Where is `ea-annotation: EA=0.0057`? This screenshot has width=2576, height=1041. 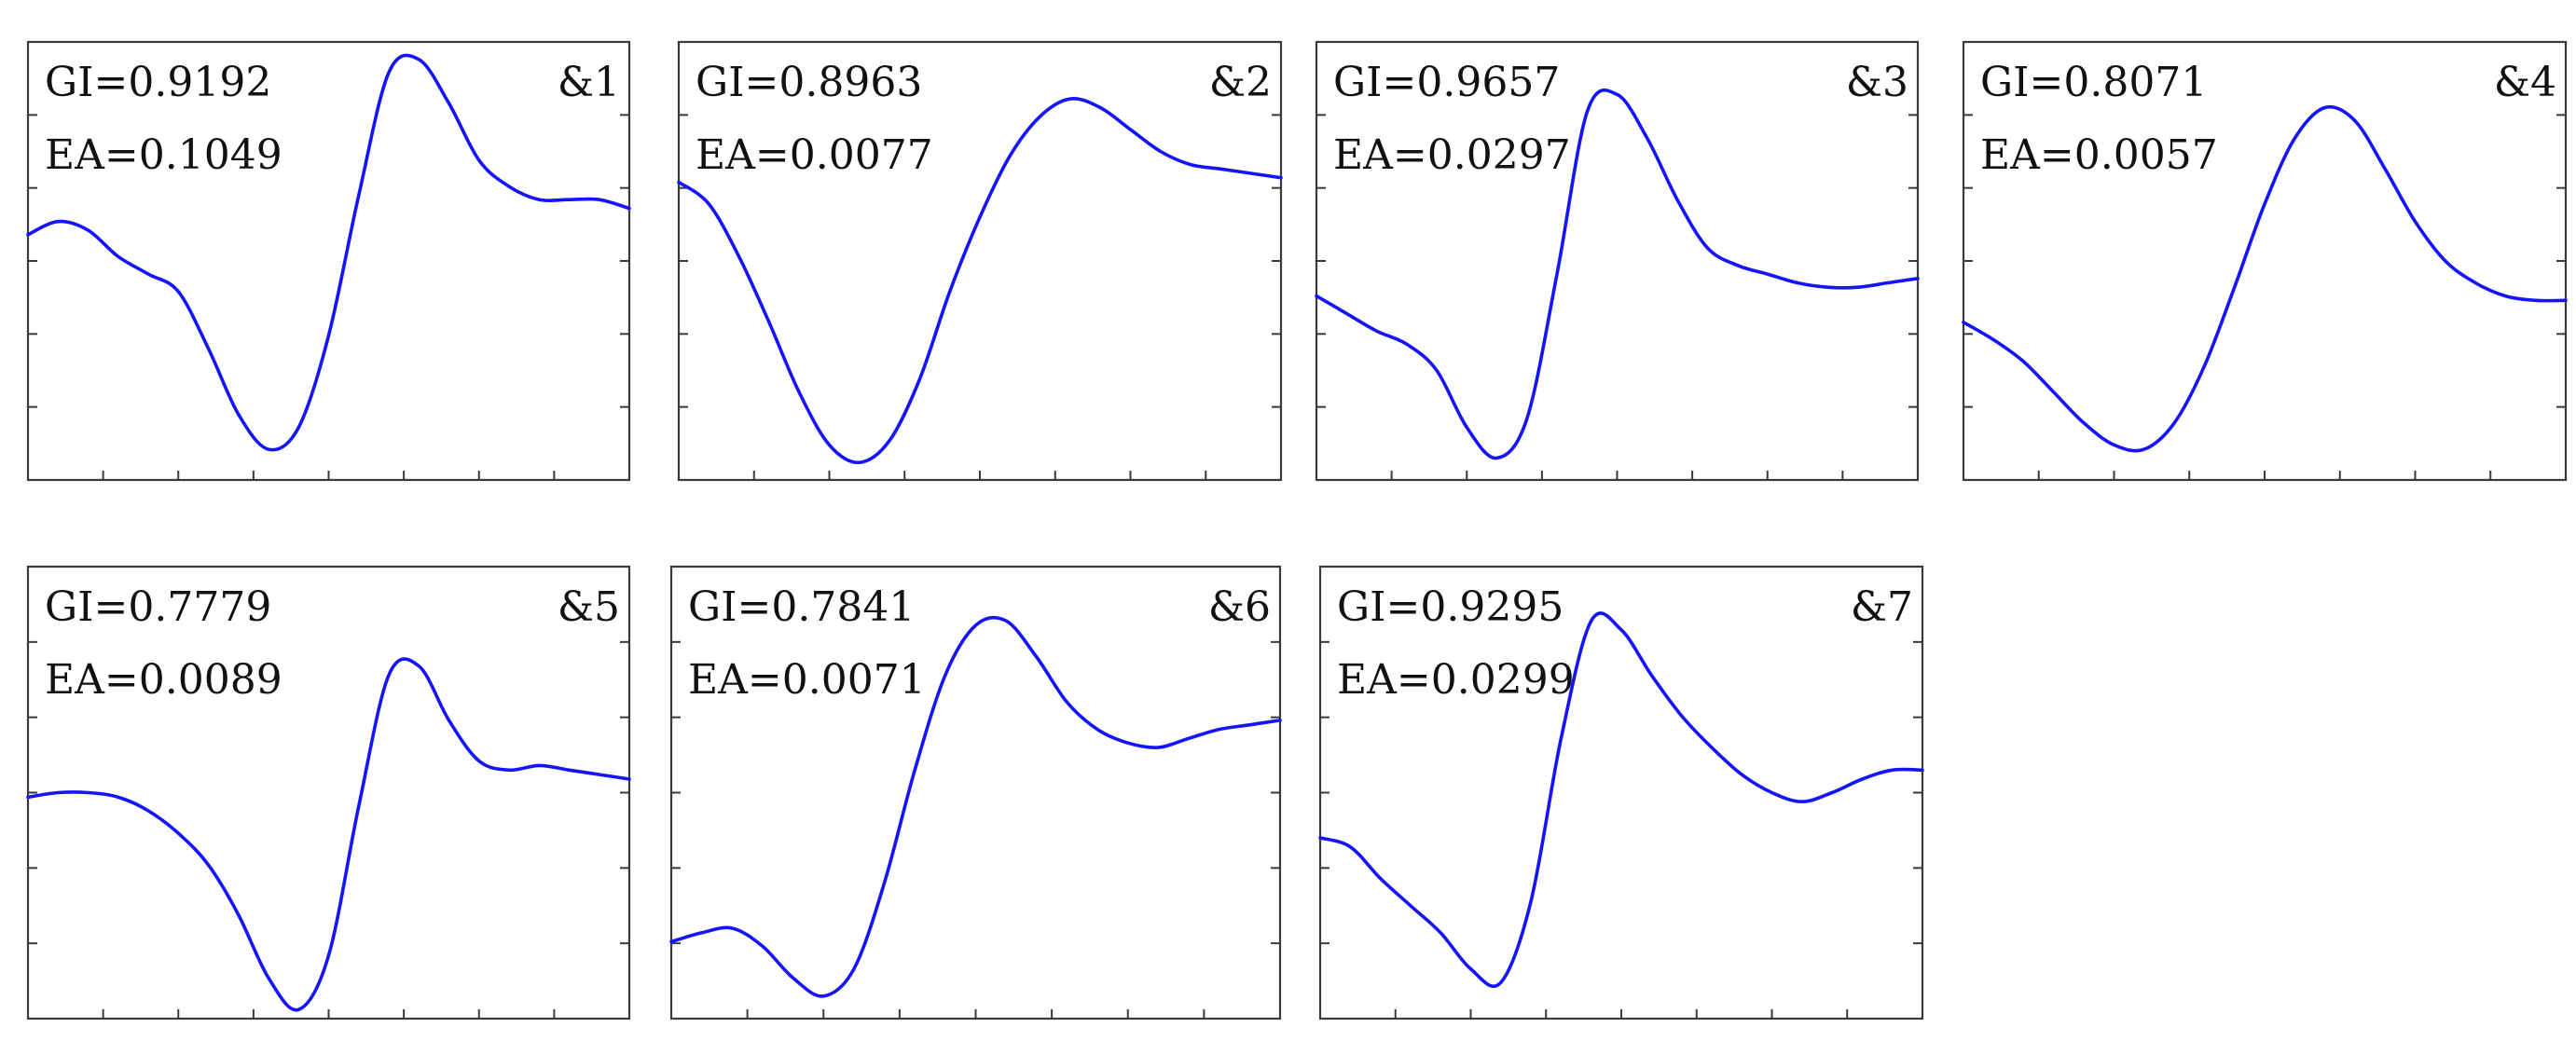
ea-annotation: EA=0.0057 is located at coordinates (2099, 155).